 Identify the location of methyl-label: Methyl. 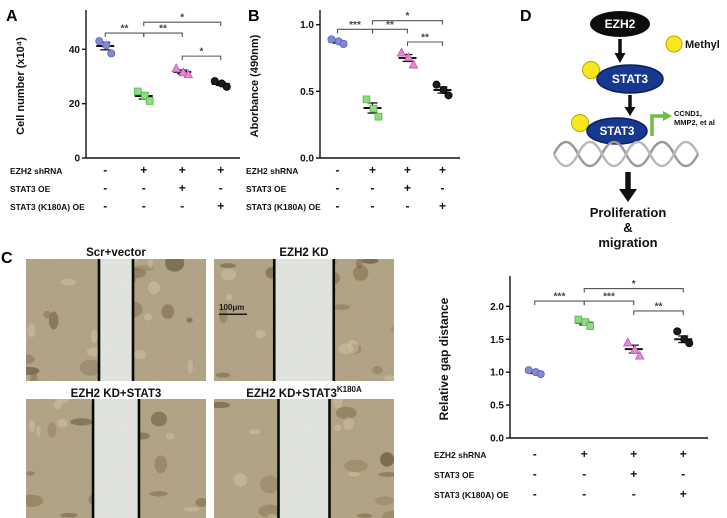
(702, 45).